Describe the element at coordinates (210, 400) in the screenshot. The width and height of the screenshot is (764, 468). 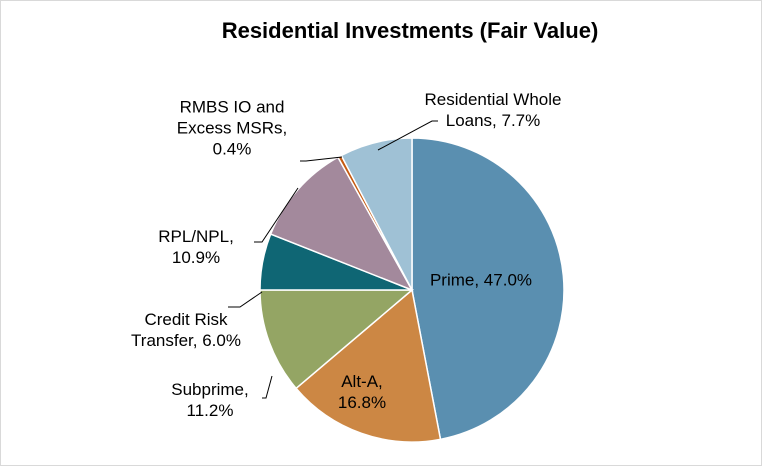
I see `data-label: Subprime, 11.2%` at that location.